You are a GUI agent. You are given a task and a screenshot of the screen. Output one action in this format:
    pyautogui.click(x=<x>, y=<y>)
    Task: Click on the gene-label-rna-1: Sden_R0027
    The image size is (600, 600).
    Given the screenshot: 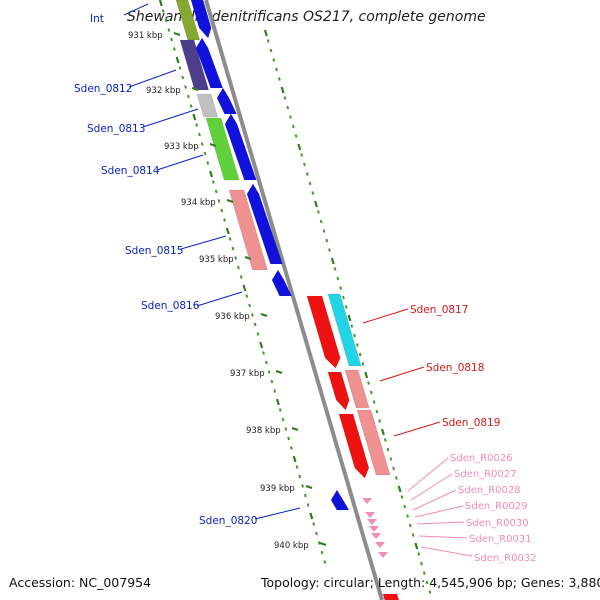 What is the action you would take?
    pyautogui.click(x=485, y=474)
    